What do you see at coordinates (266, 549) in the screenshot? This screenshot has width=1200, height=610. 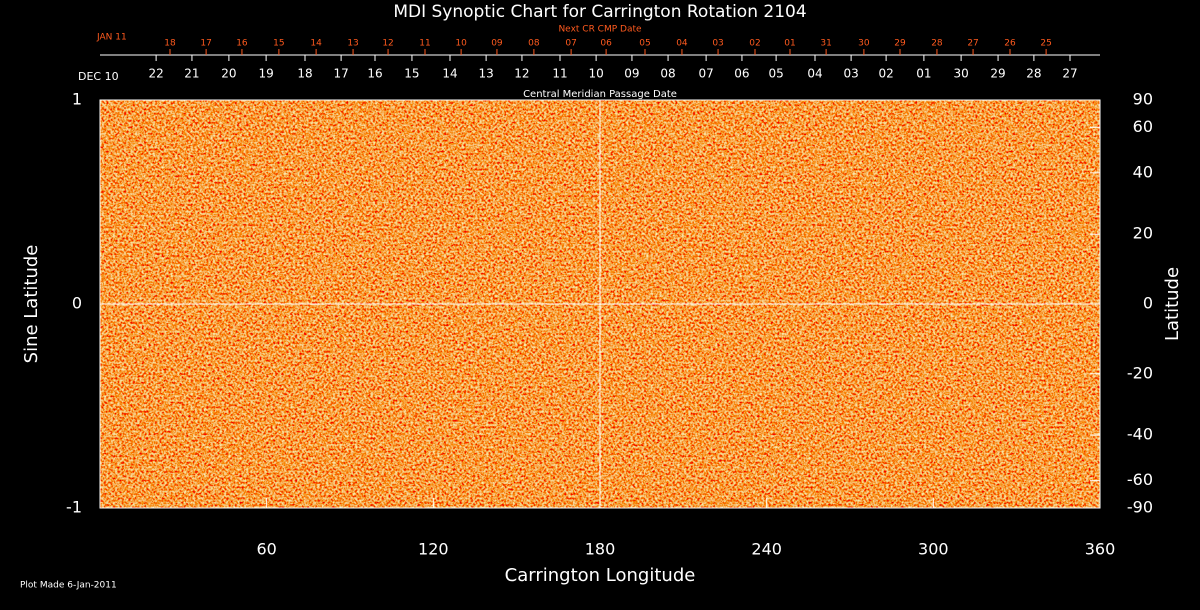 I see `x-tick-label: 60` at bounding box center [266, 549].